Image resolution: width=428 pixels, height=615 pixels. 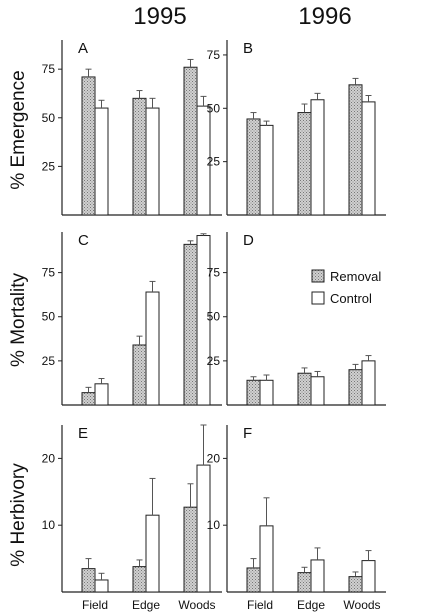 I want to click on bar-b-woods-removal, so click(x=355, y=150).